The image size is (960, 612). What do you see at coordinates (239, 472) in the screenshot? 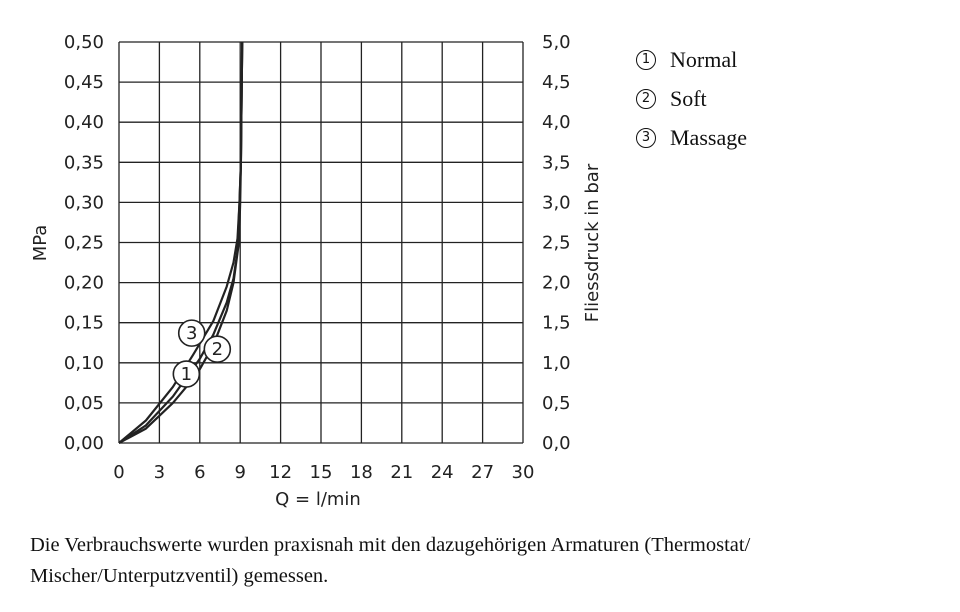
I see `x-tick-label: 9` at bounding box center [239, 472].